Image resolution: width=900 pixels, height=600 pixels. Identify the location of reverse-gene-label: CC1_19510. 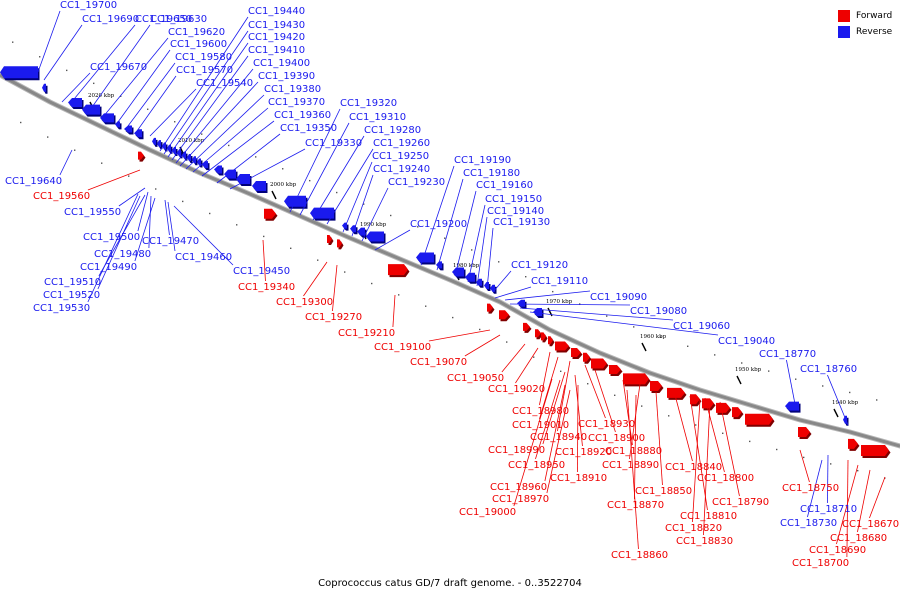
(72, 282).